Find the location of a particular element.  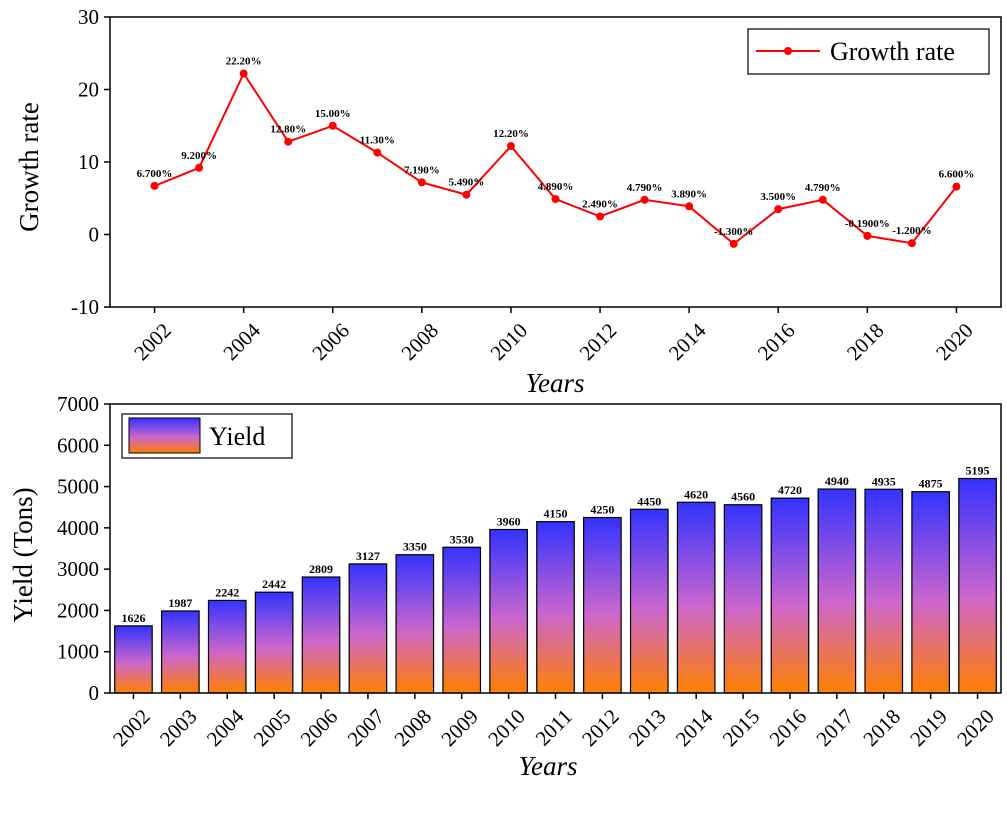

bar-value-label: 1626 is located at coordinates (133, 618).